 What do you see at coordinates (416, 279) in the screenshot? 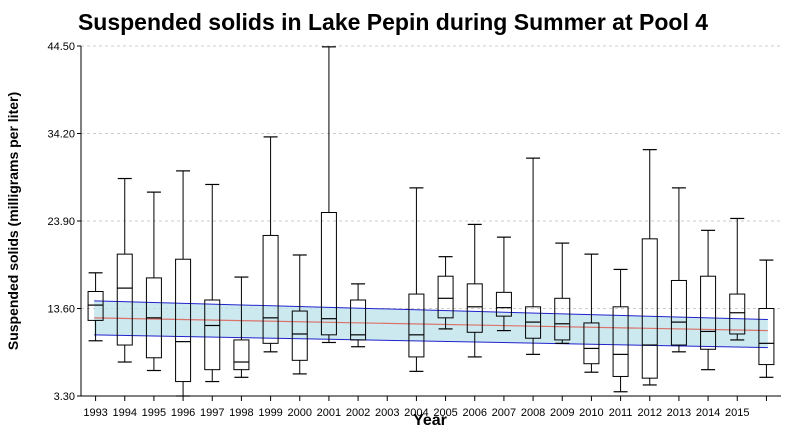
I see `box-plot-2004` at bounding box center [416, 279].